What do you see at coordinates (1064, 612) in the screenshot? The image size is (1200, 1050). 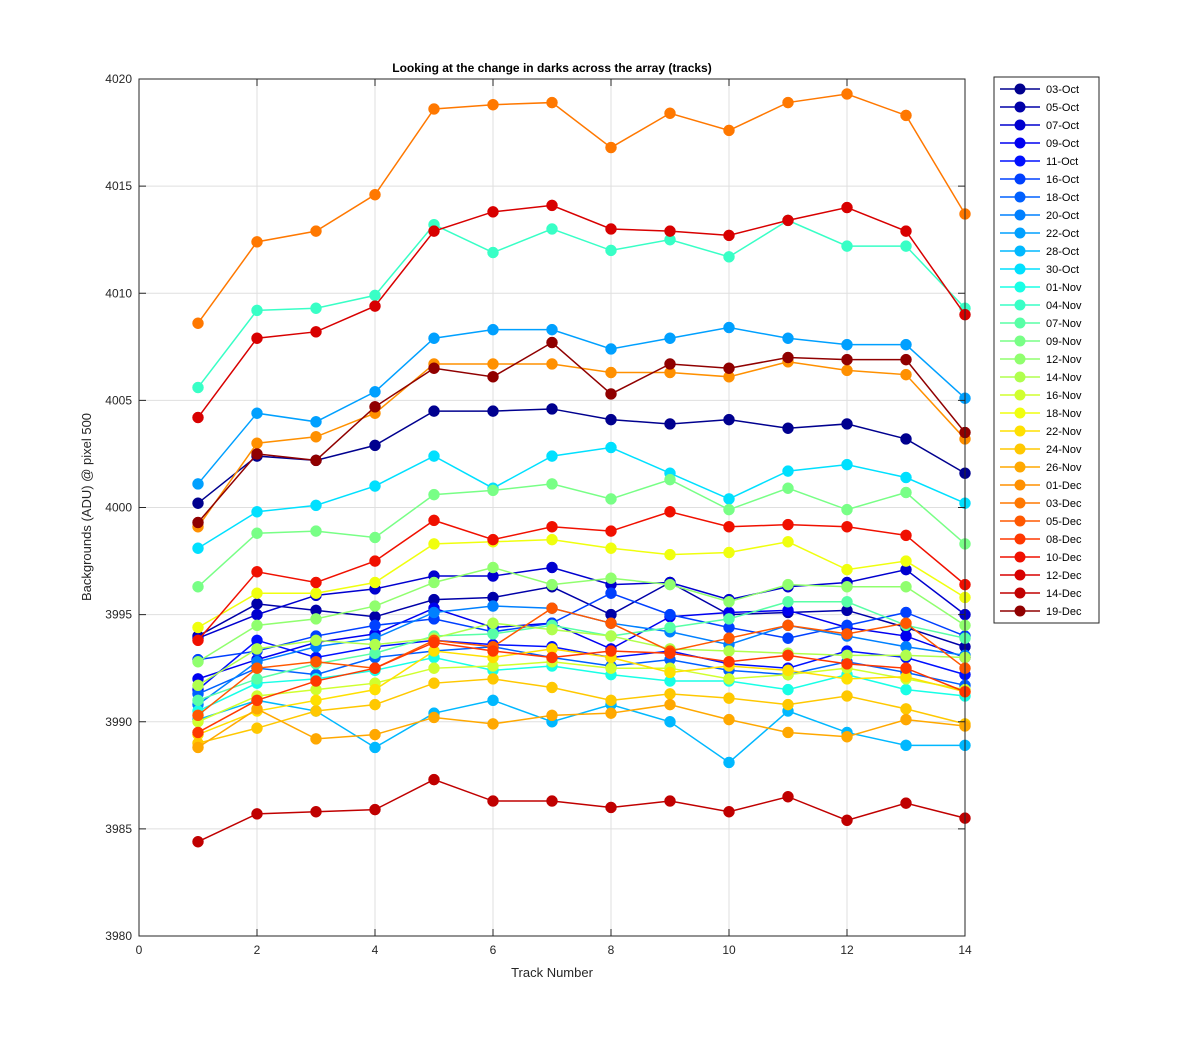 I see `legend-label: 19-Dec` at bounding box center [1064, 612].